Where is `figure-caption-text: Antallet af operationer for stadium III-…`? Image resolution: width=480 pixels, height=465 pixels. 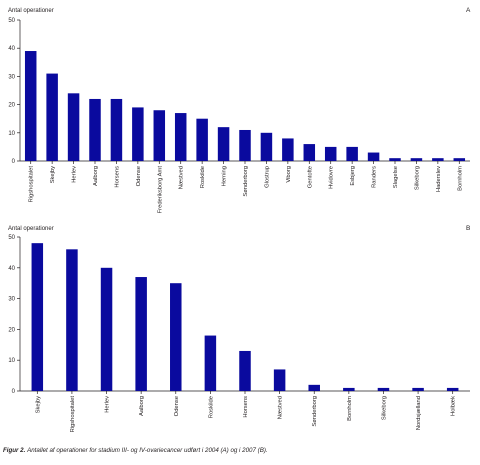 figure-caption-text: Antallet af operationer for stadium III-… is located at coordinates (147, 450).